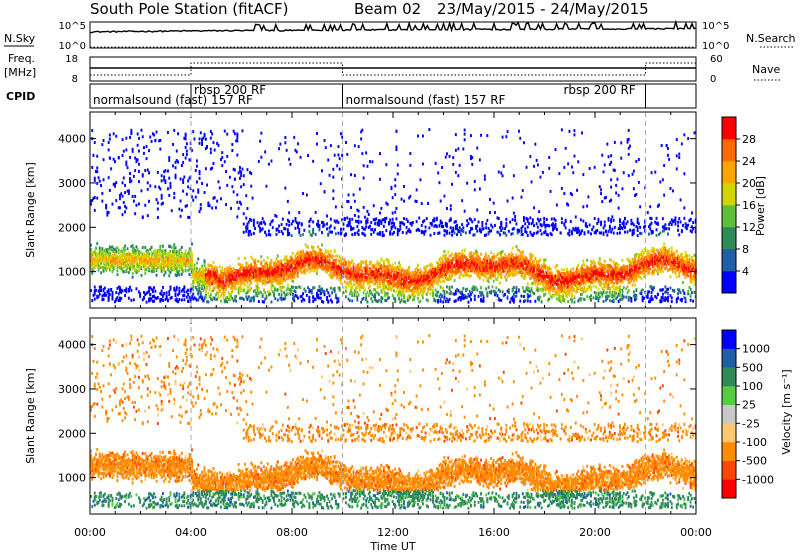 This screenshot has width=800, height=554. Describe the element at coordinates (20, 96) in the screenshot. I see `cpid-label: CPID` at that location.